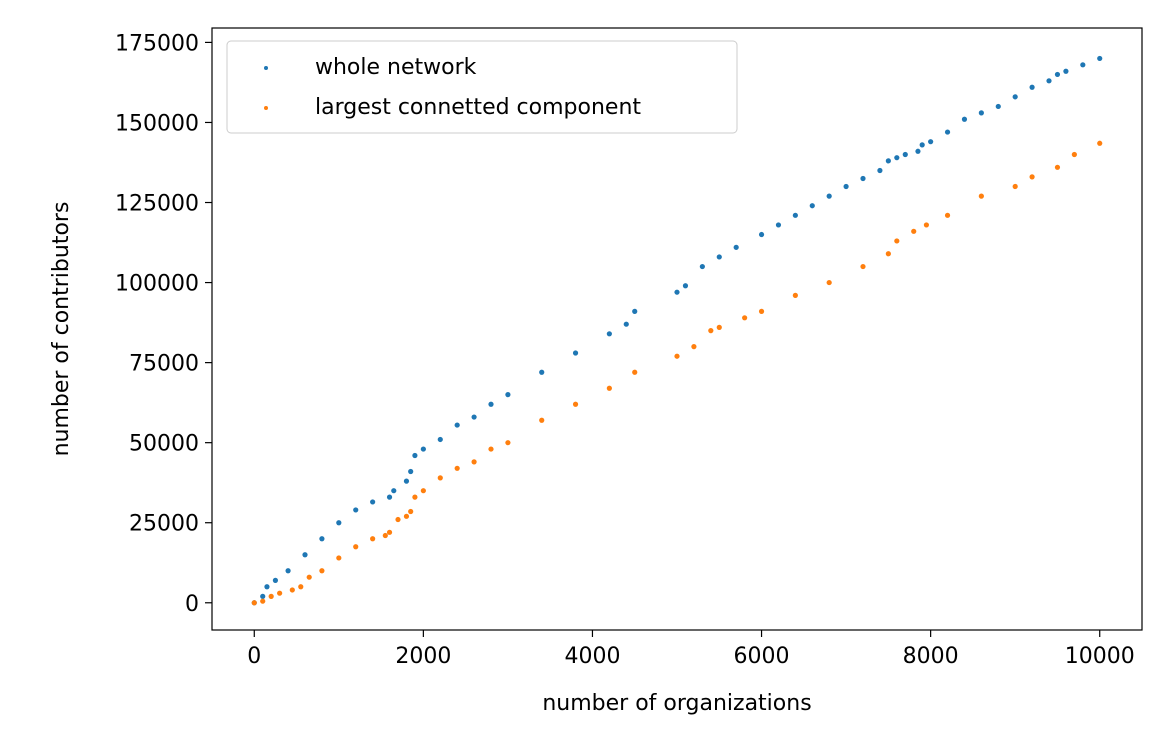  What do you see at coordinates (164, 364) in the screenshot?
I see `y-tick-label: 75000` at bounding box center [164, 364].